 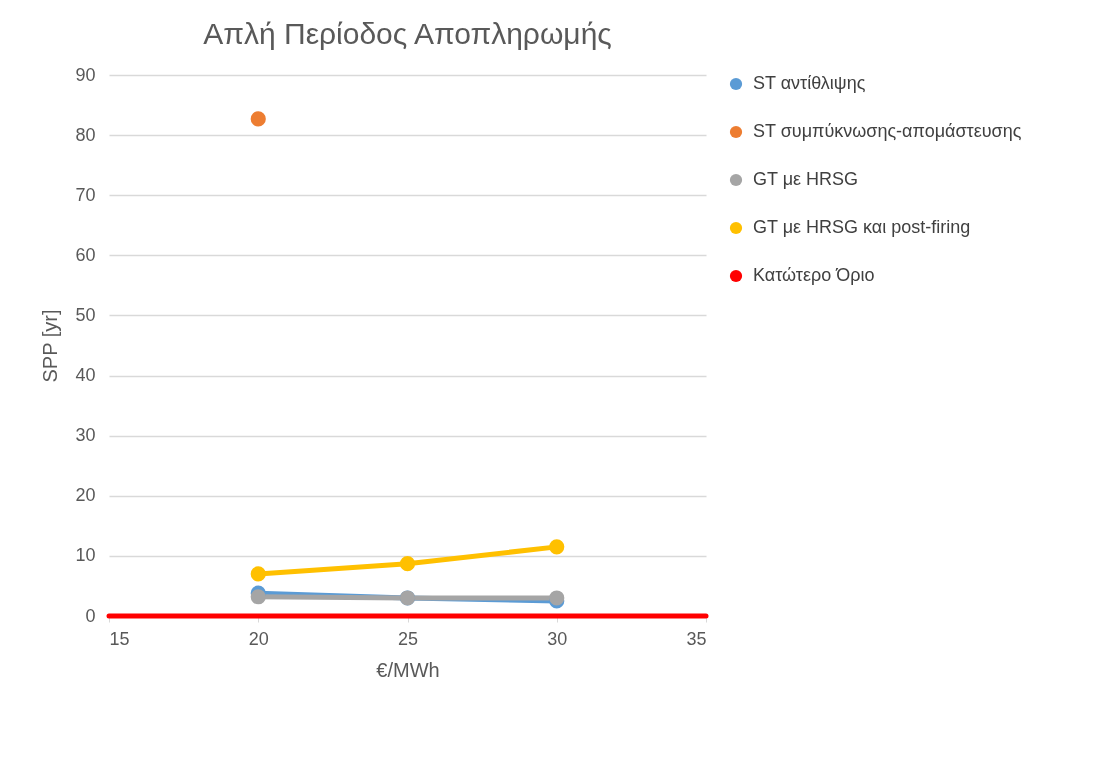 I want to click on y-tick-label: 60, so click(x=85, y=254).